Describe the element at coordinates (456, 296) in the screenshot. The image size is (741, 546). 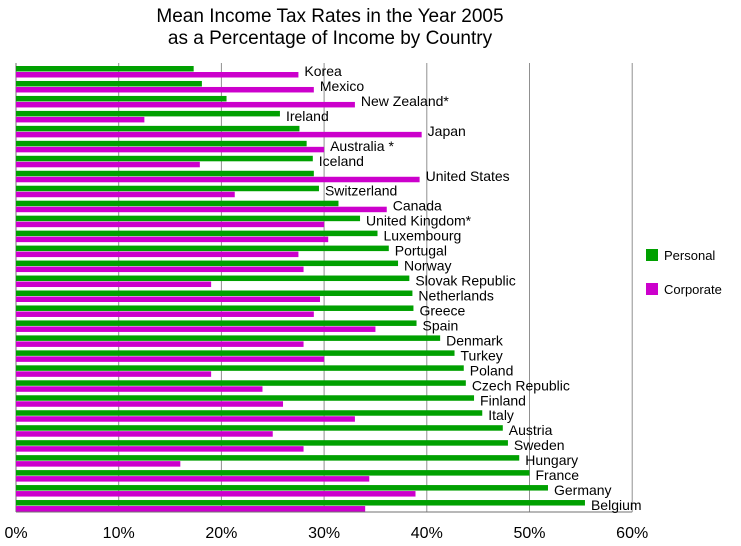
I see `category-label: Netherlands` at that location.